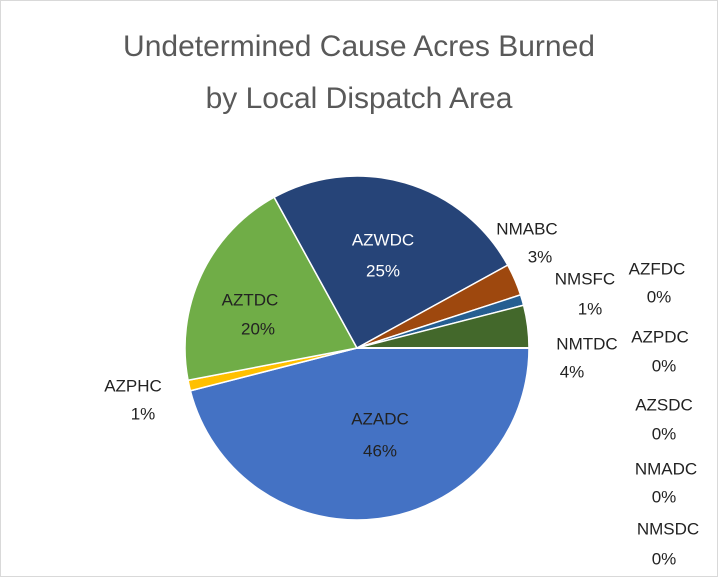 The image size is (718, 577). I want to click on data-label-value: 3%, so click(540, 256).